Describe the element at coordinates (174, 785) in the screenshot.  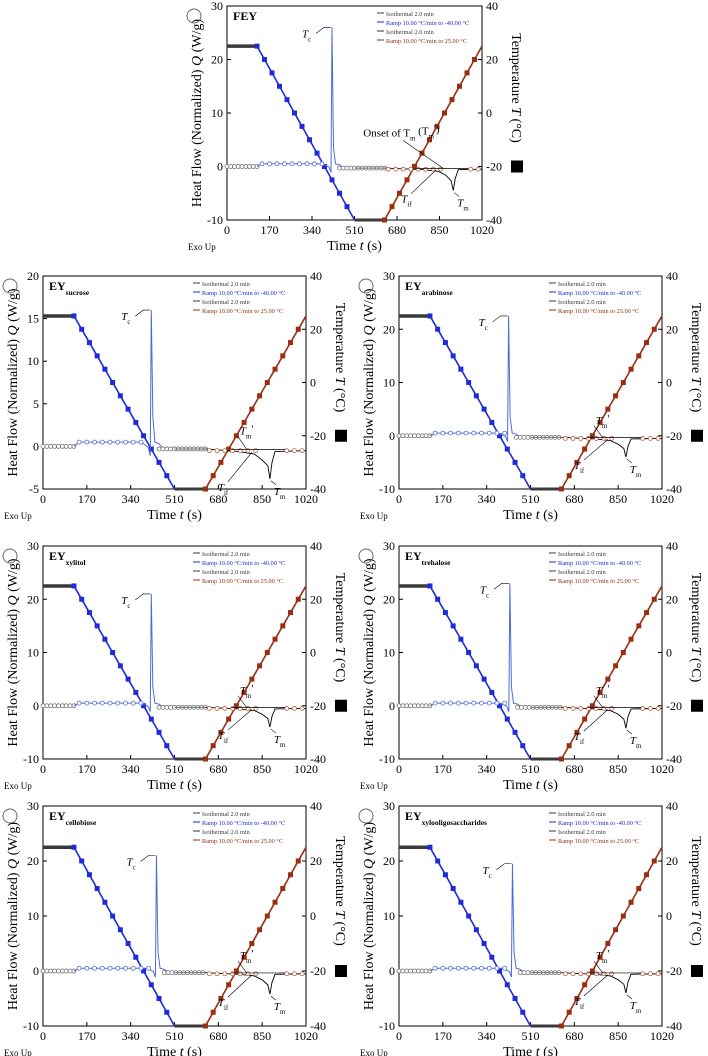
I see `x-axis-label: Time t (s)` at that location.